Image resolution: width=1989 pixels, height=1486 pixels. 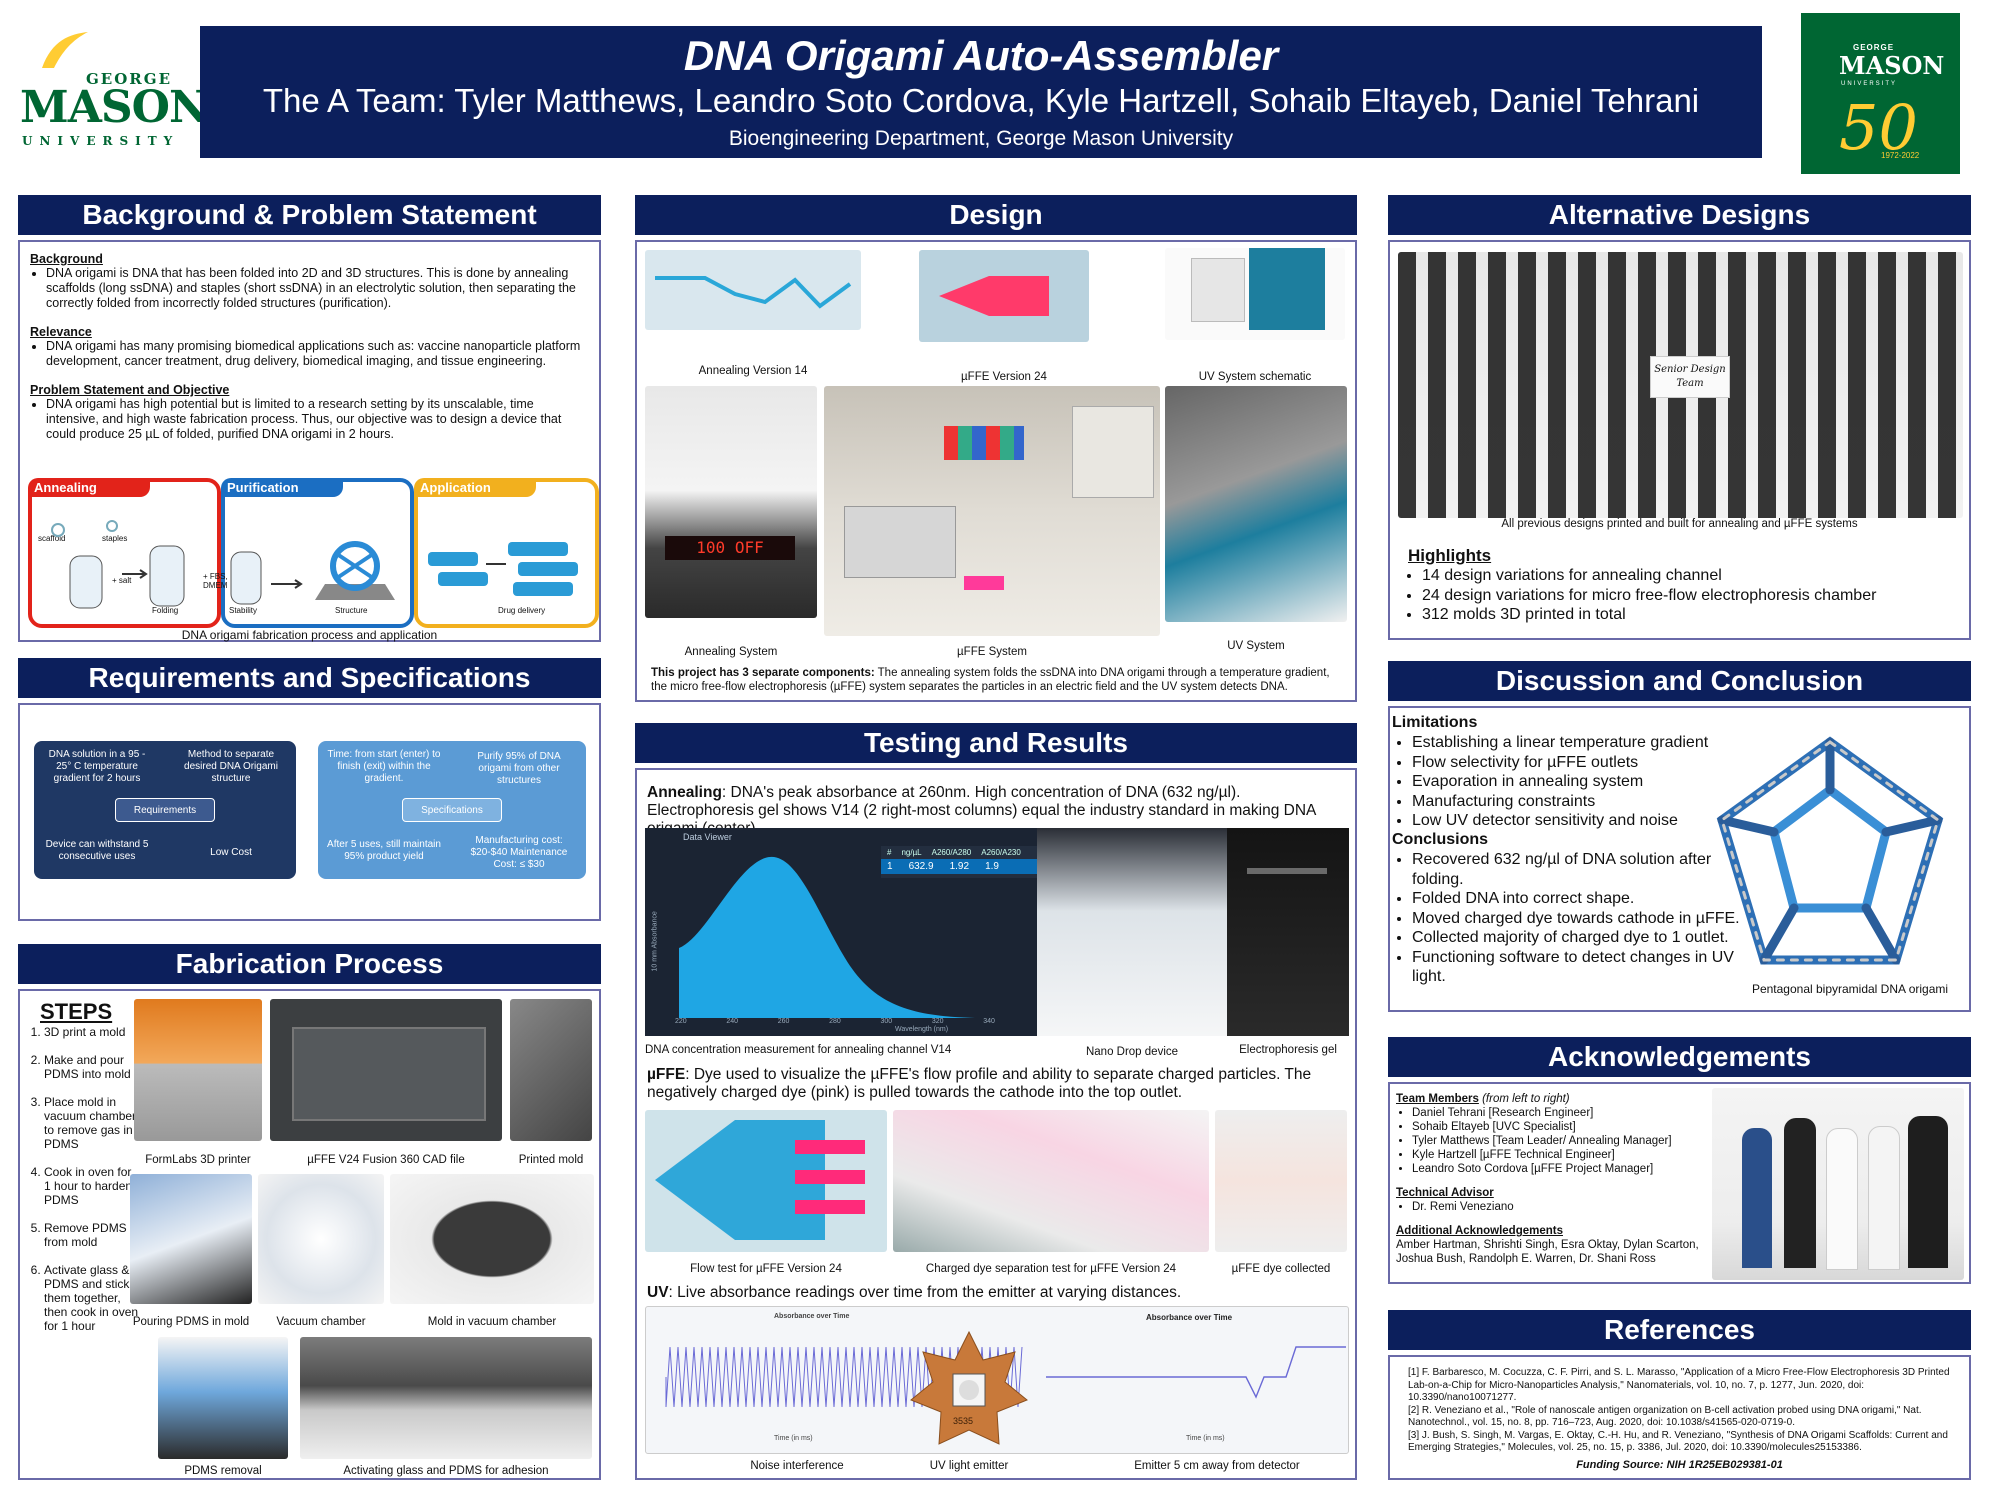 I want to click on charged-dye-photo, so click(x=1051, y=1181).